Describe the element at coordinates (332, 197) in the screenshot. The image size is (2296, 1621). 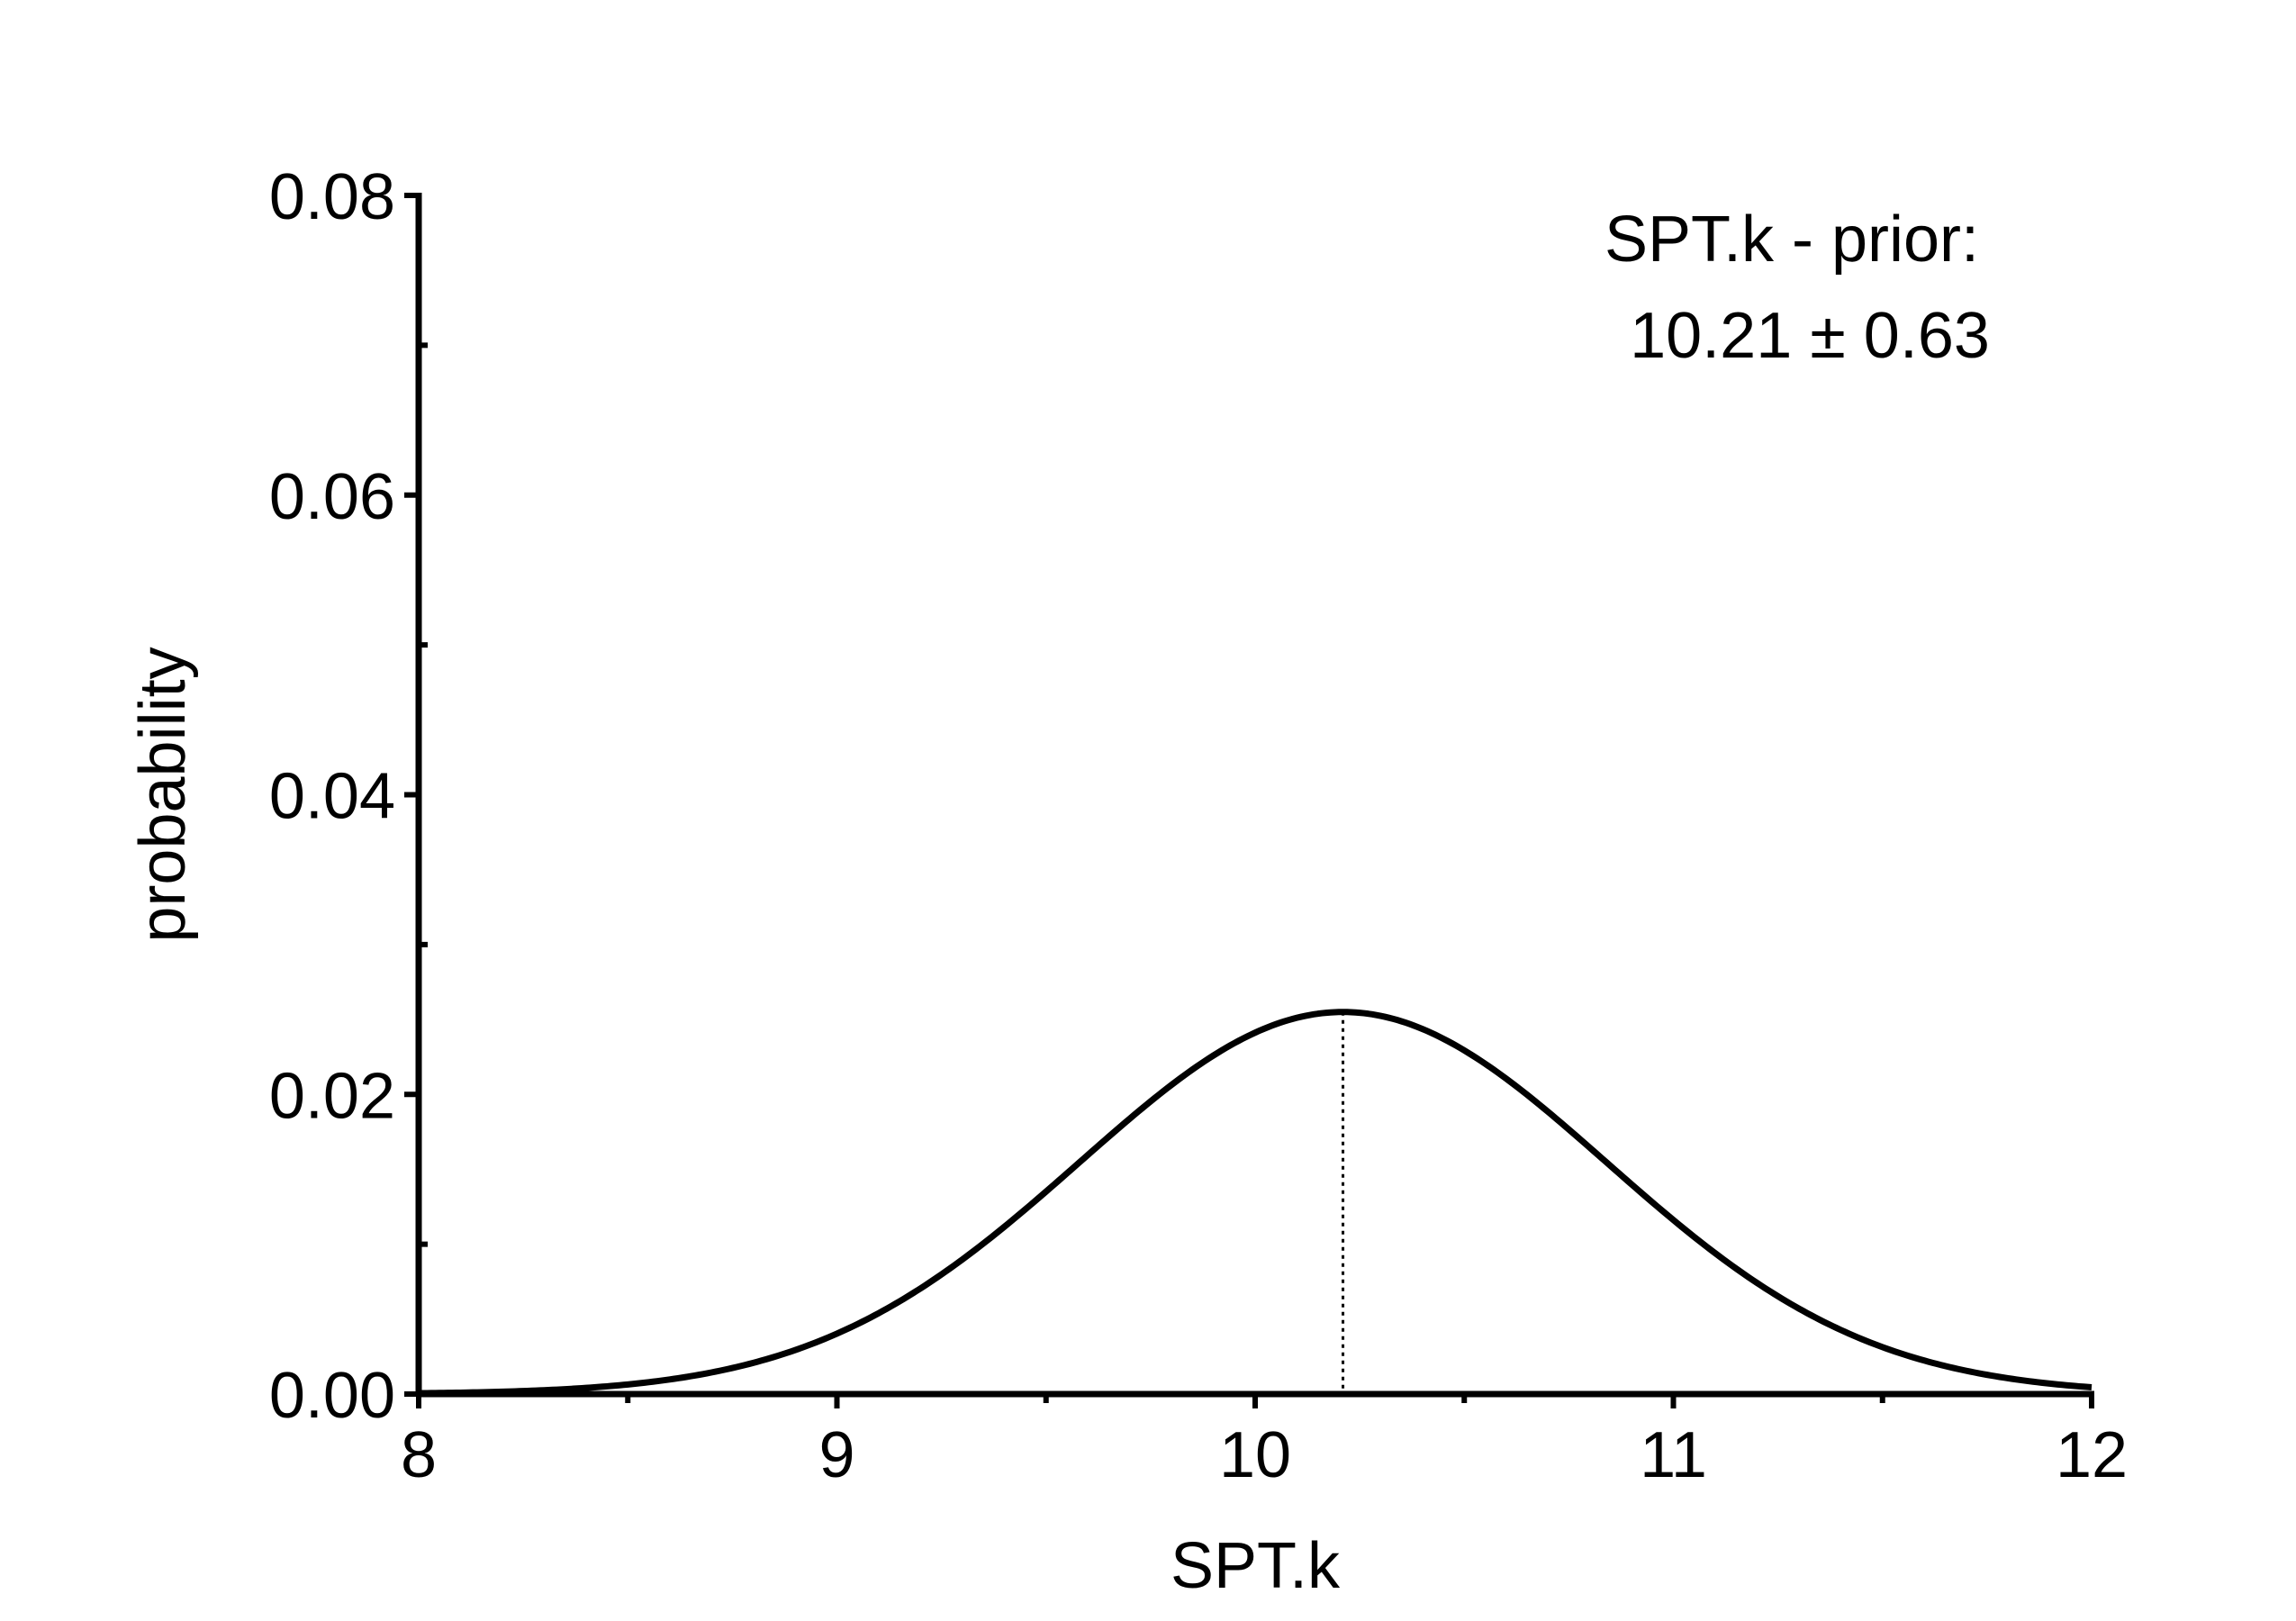
I see `y-tick-label: 0.08` at that location.